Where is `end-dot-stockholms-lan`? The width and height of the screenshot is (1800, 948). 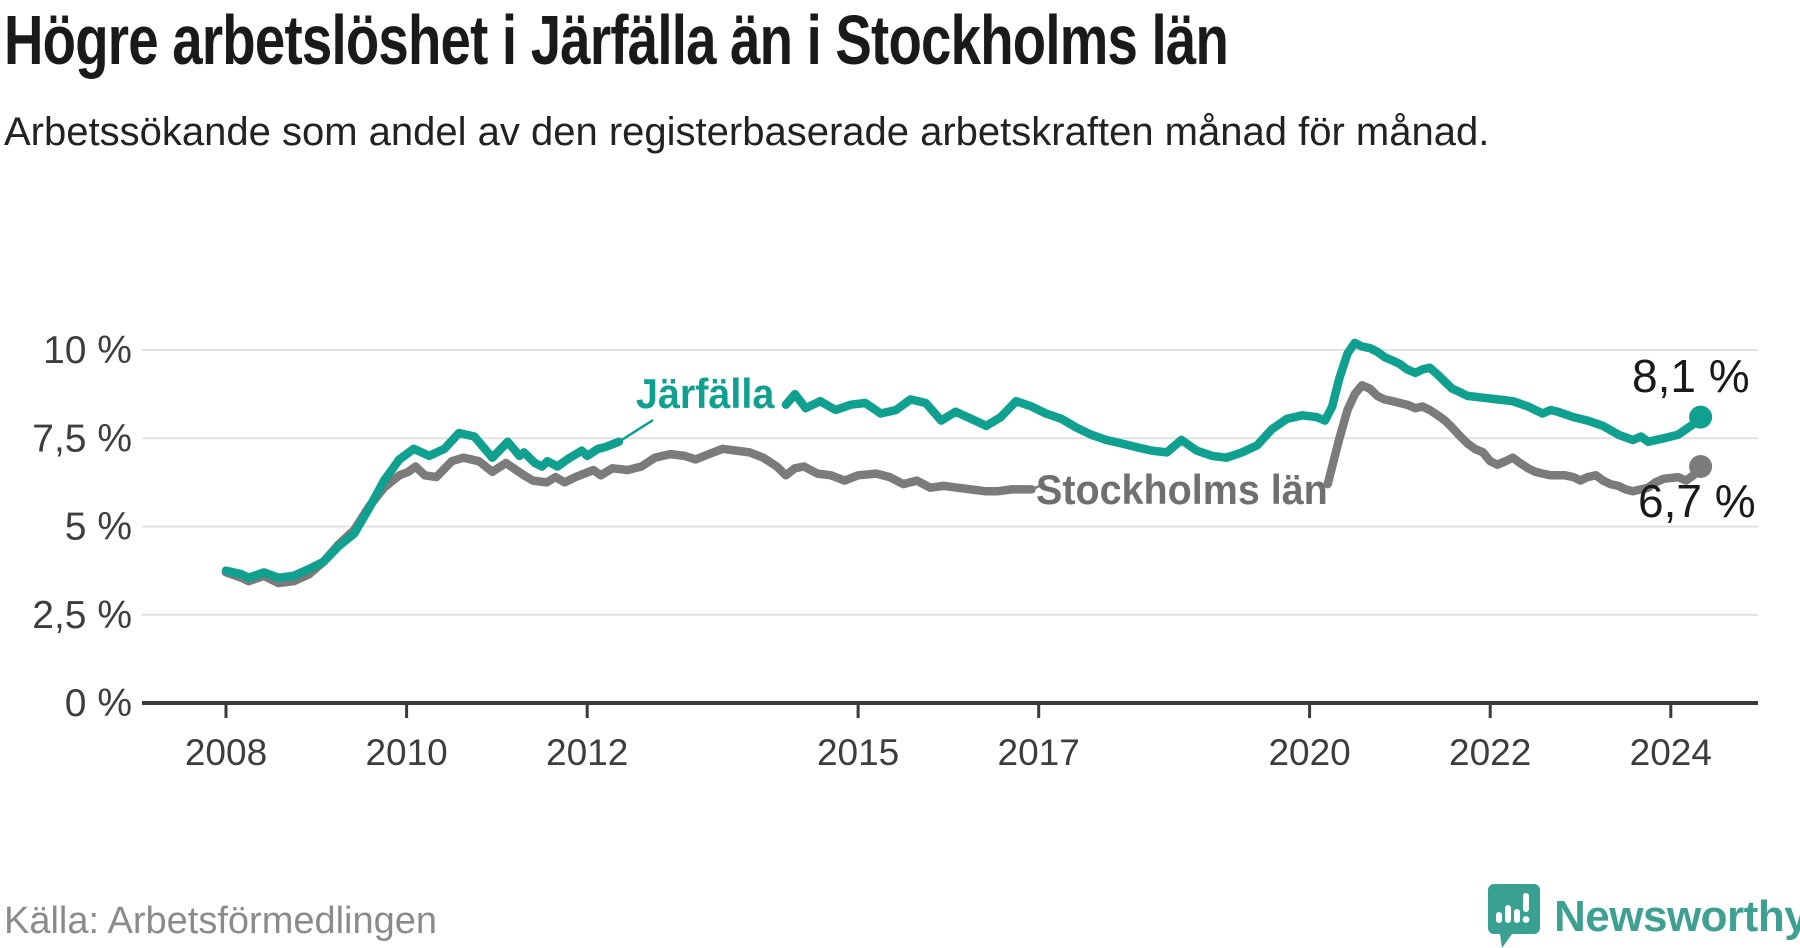 end-dot-stockholms-lan is located at coordinates (1701, 466).